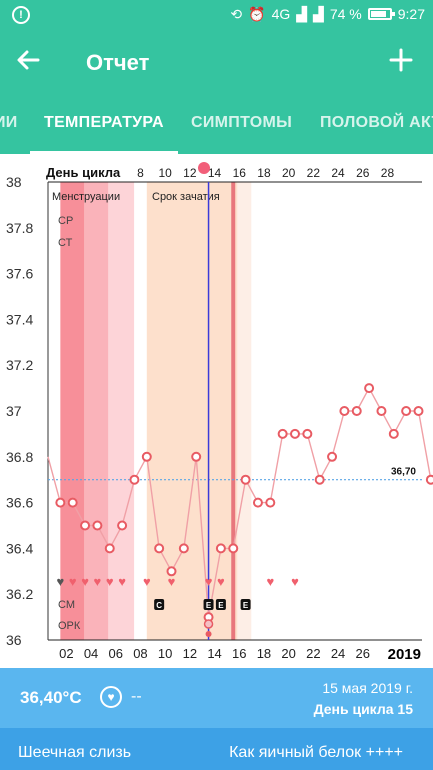 The image size is (433, 770). What do you see at coordinates (404, 654) in the screenshot?
I see `year-label: 2019` at bounding box center [404, 654].